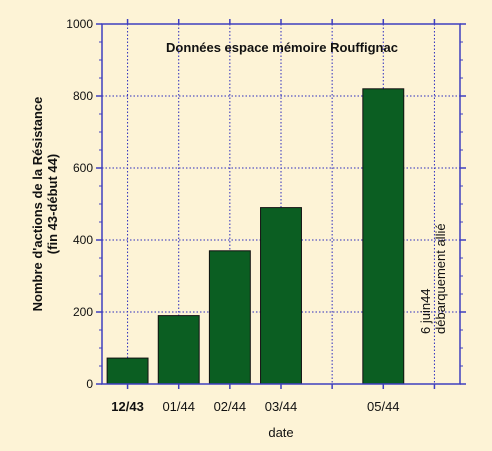 The width and height of the screenshot is (492, 451). I want to click on x-tick-label: 01/44, so click(178, 406).